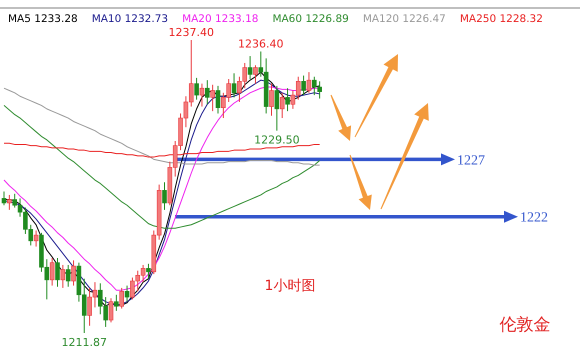 The height and width of the screenshot is (358, 580). I want to click on text: MA60 1226.89, so click(310, 19).